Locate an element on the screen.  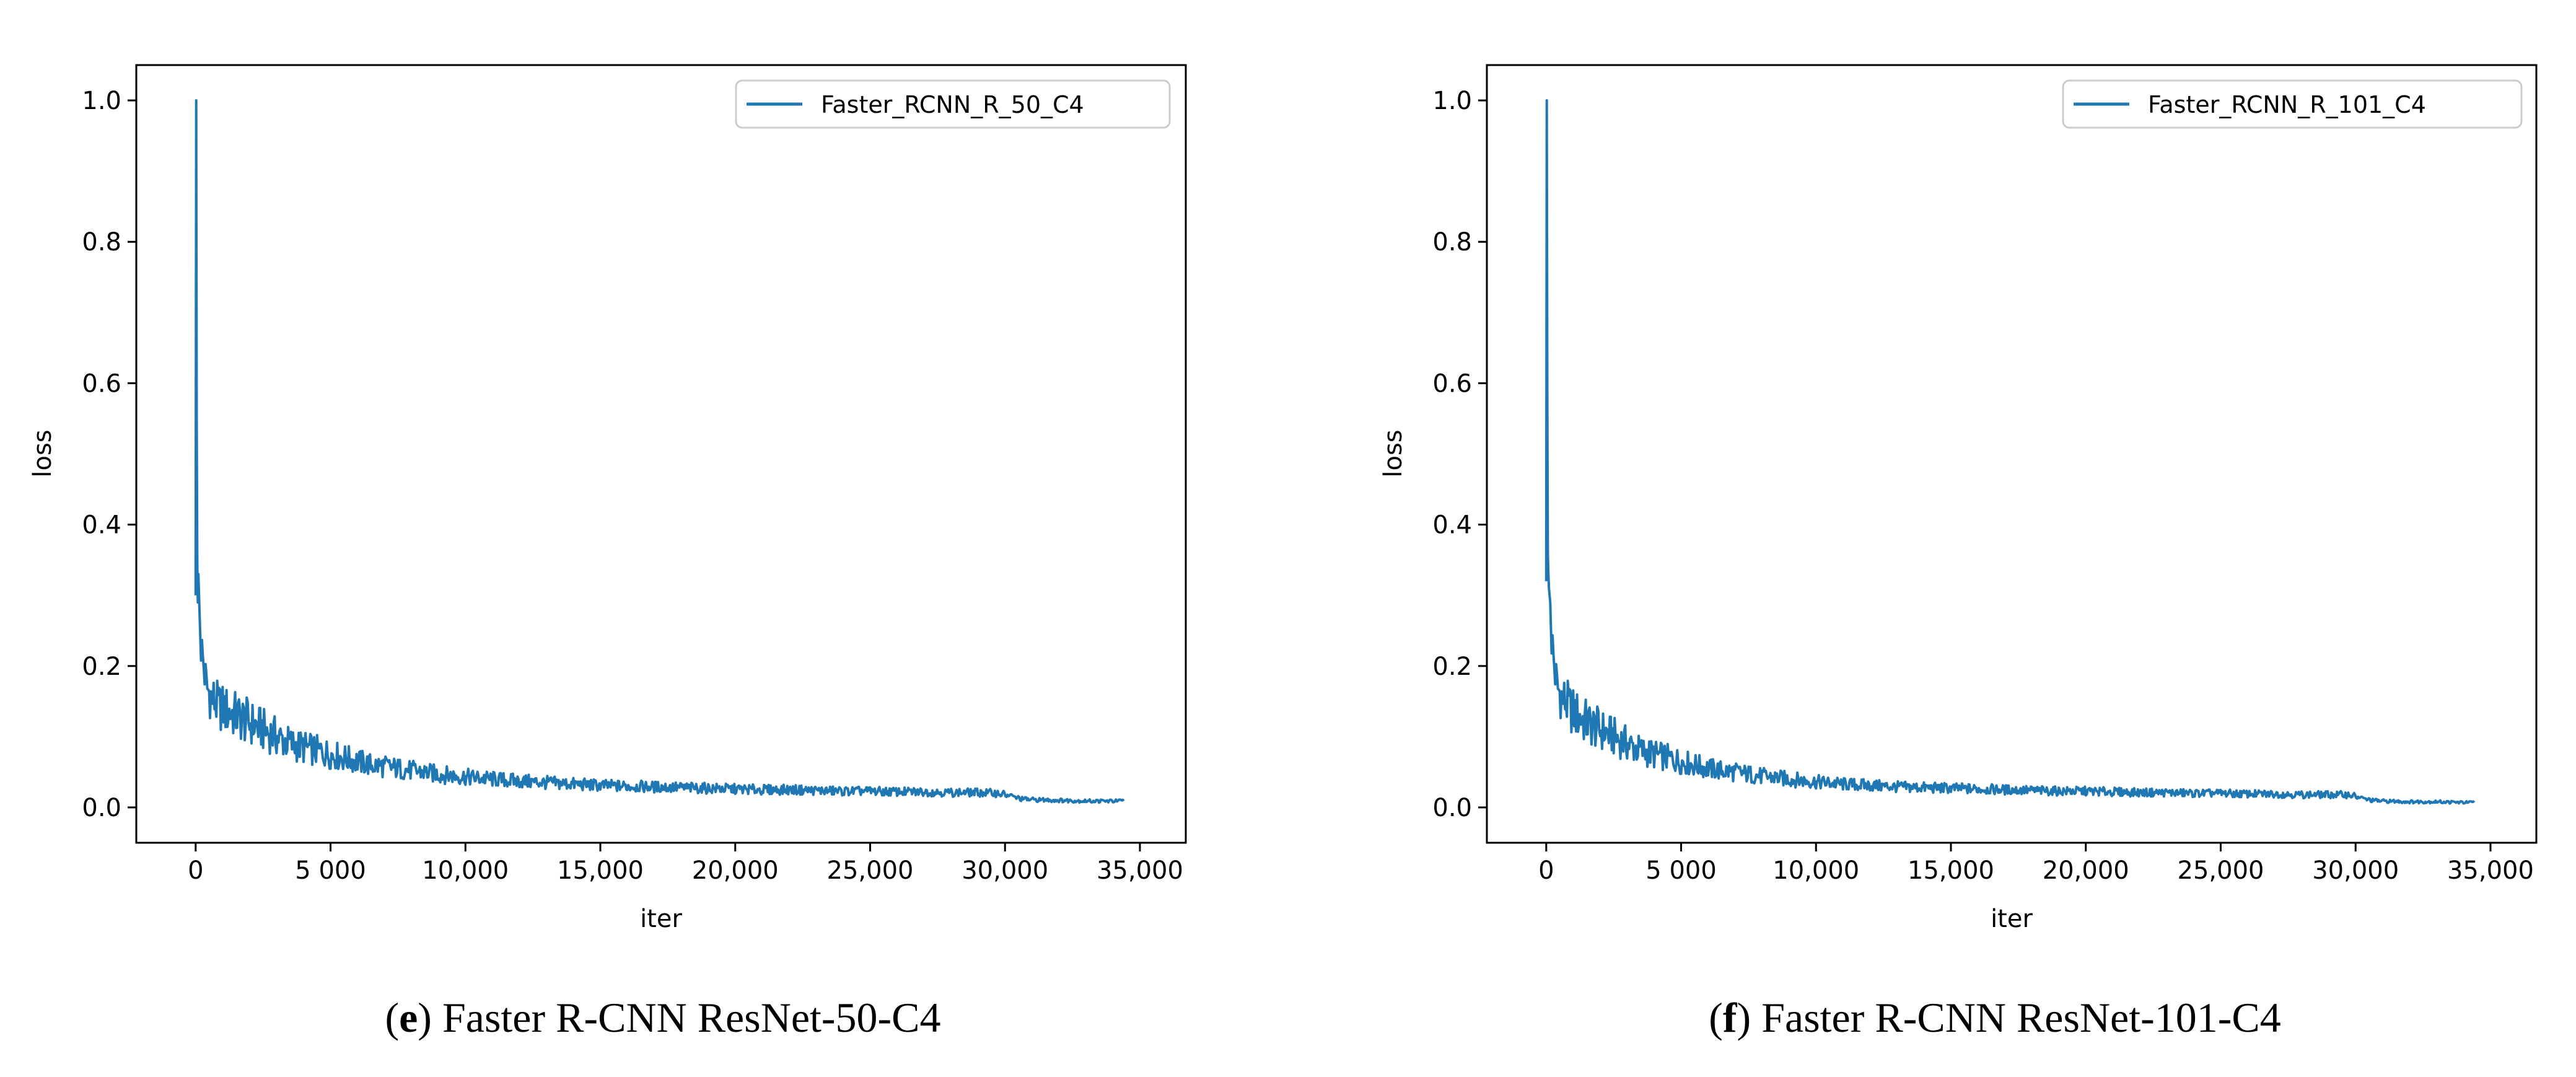
caption-text: Faster R-CNN ResNet-101-C4 is located at coordinates (2016, 1017).